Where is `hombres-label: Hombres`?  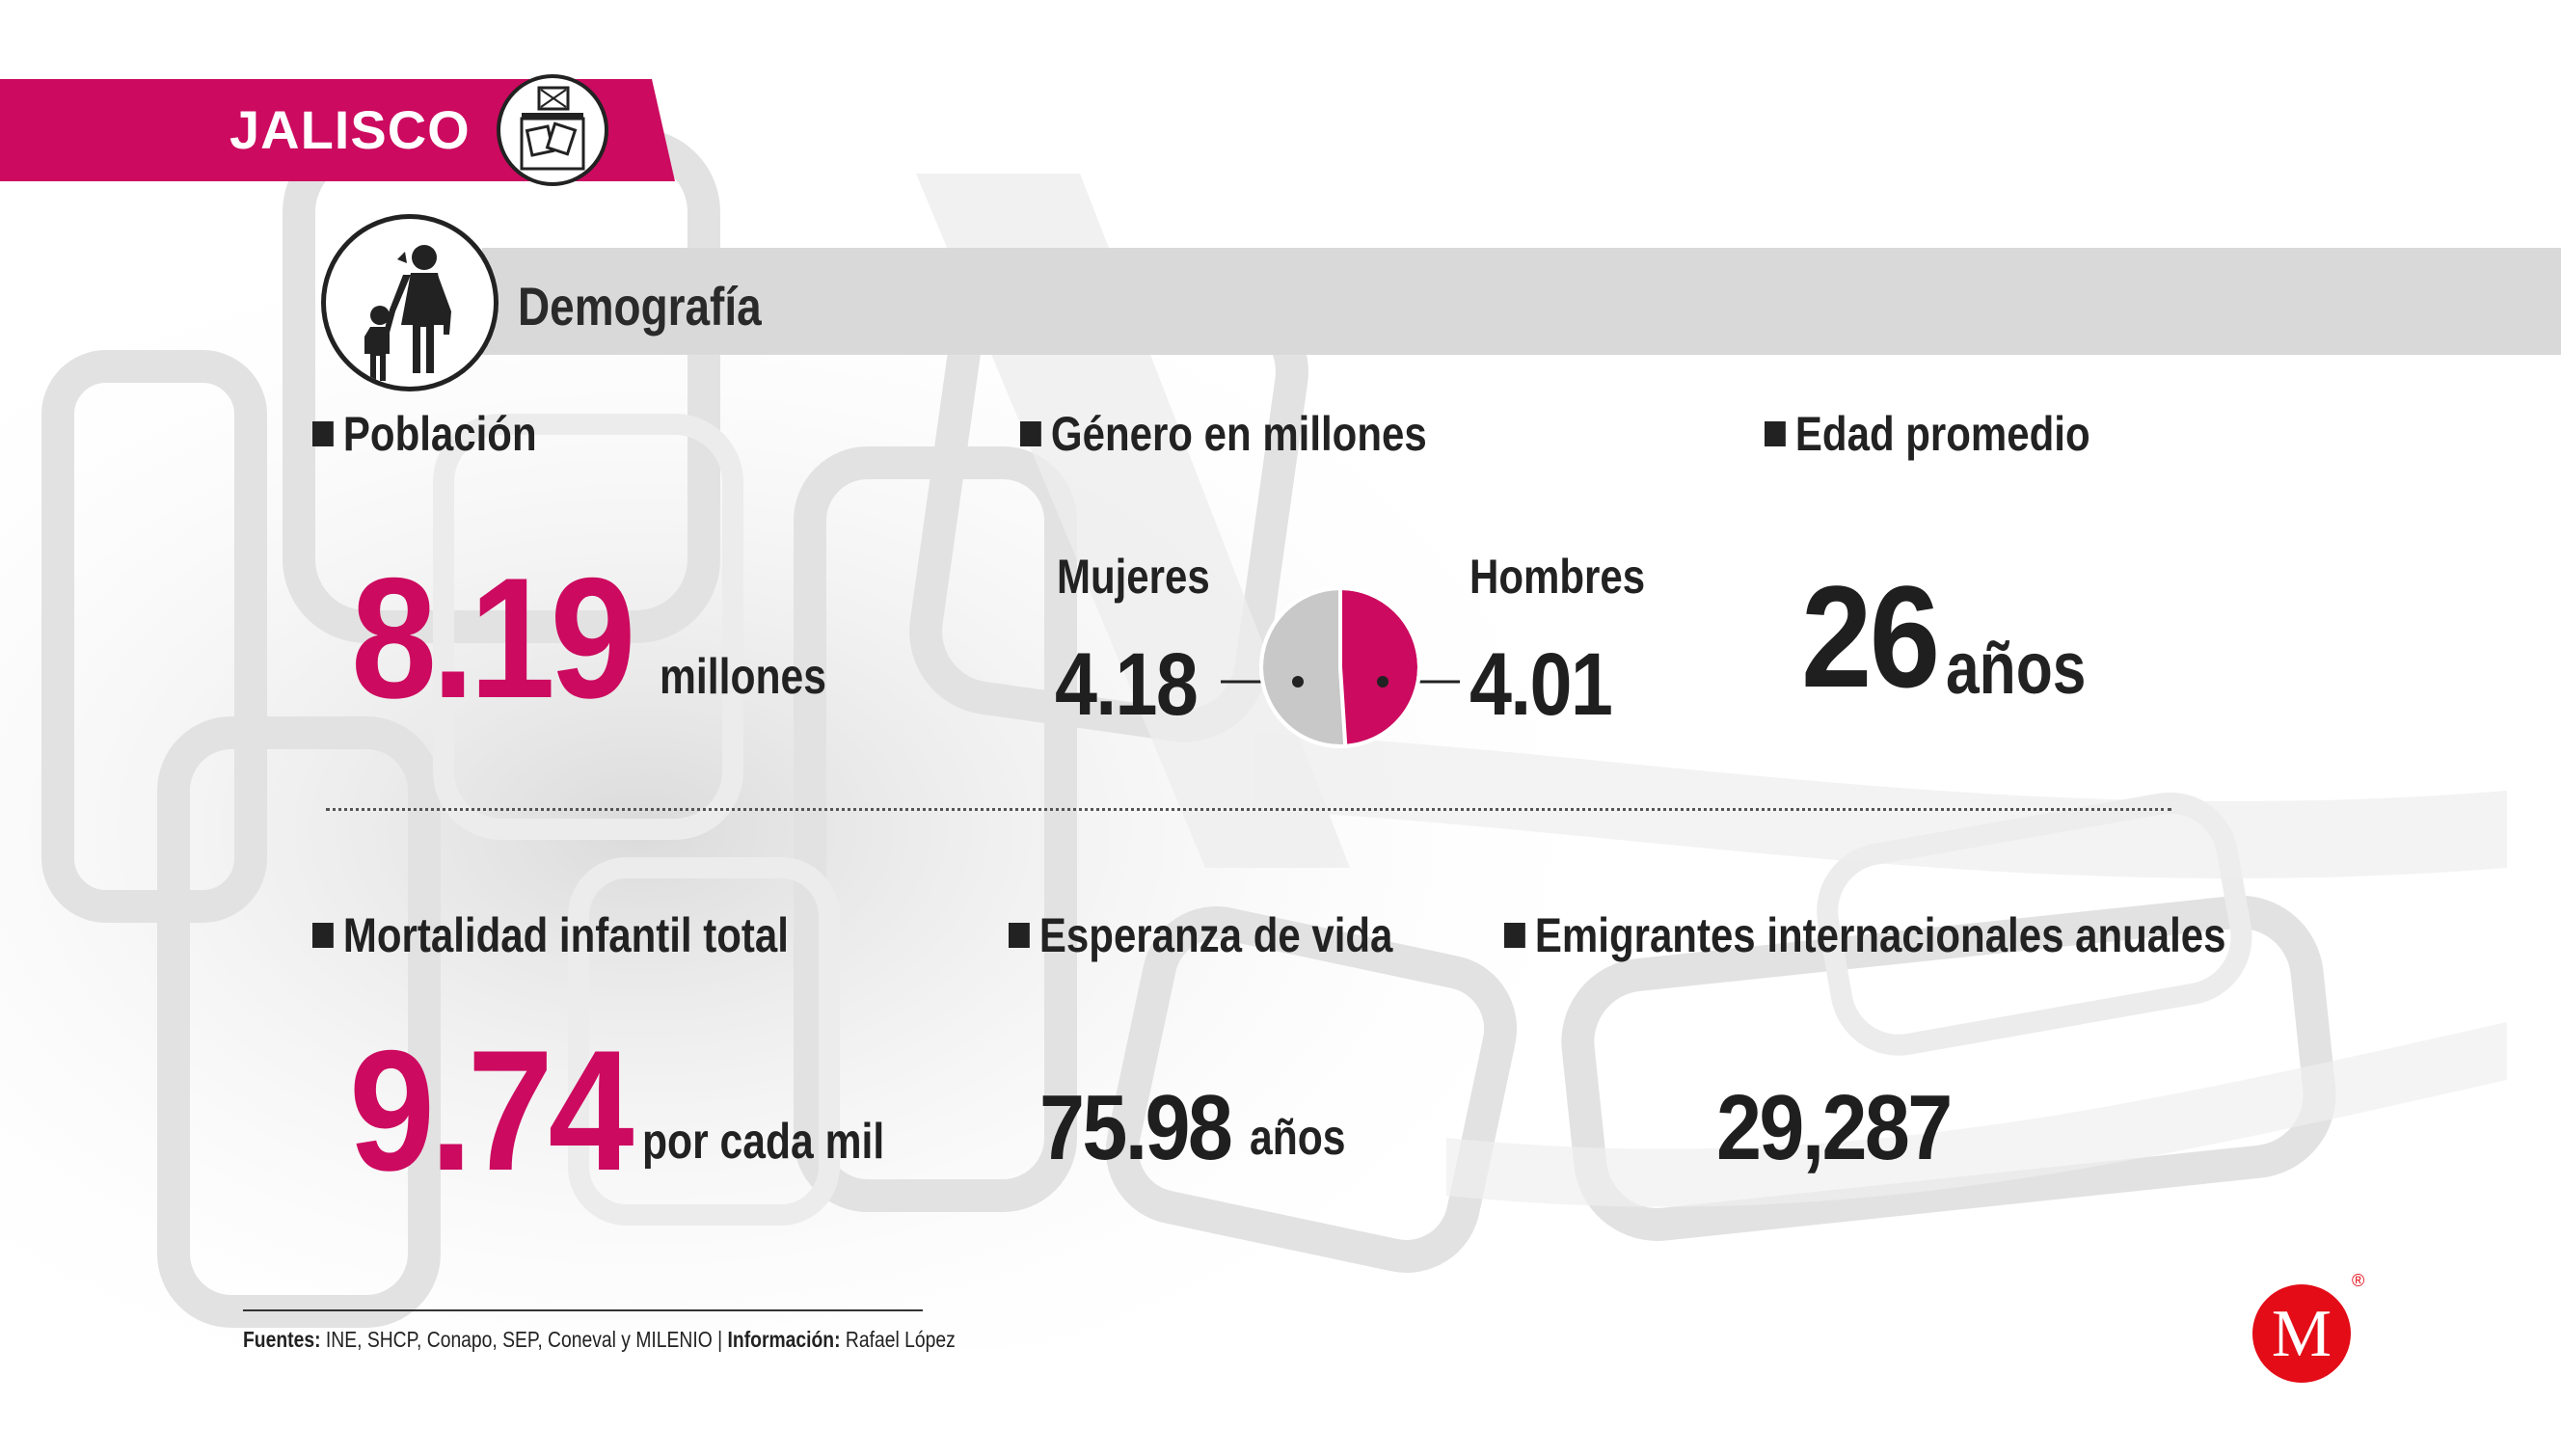 hombres-label: Hombres is located at coordinates (1558, 577).